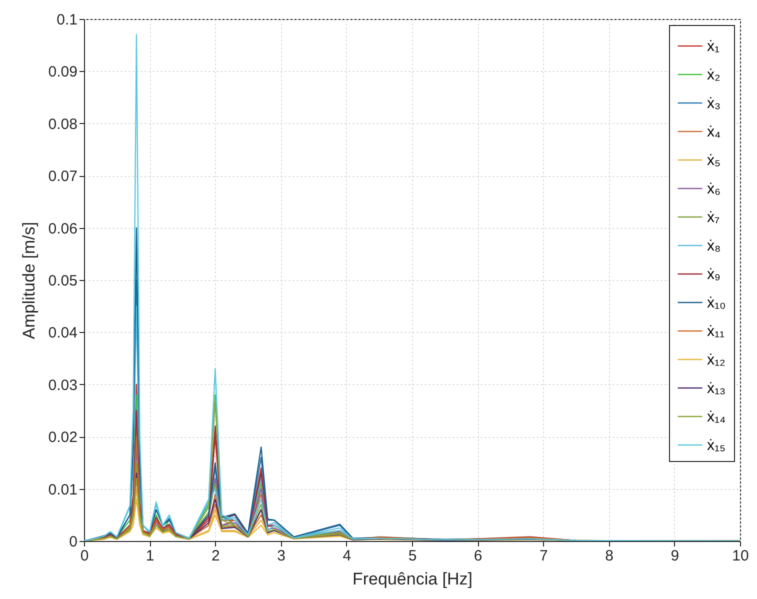  I want to click on x-tick-label: 6, so click(478, 556).